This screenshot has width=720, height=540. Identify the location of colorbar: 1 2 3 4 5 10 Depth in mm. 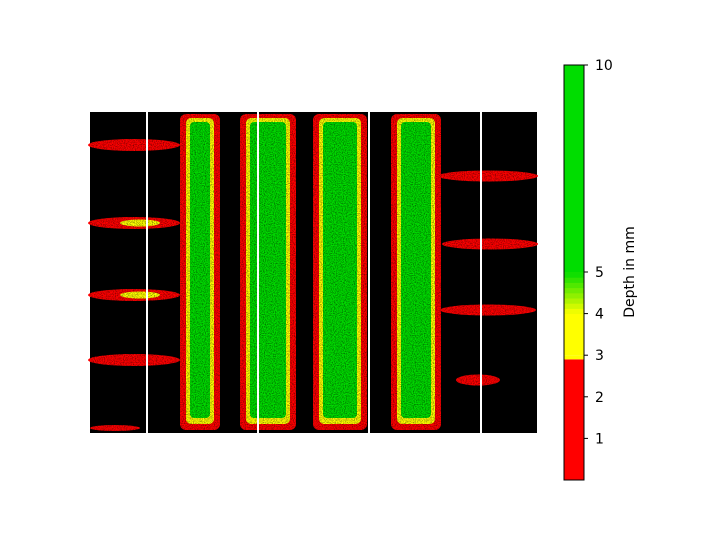
(600, 269).